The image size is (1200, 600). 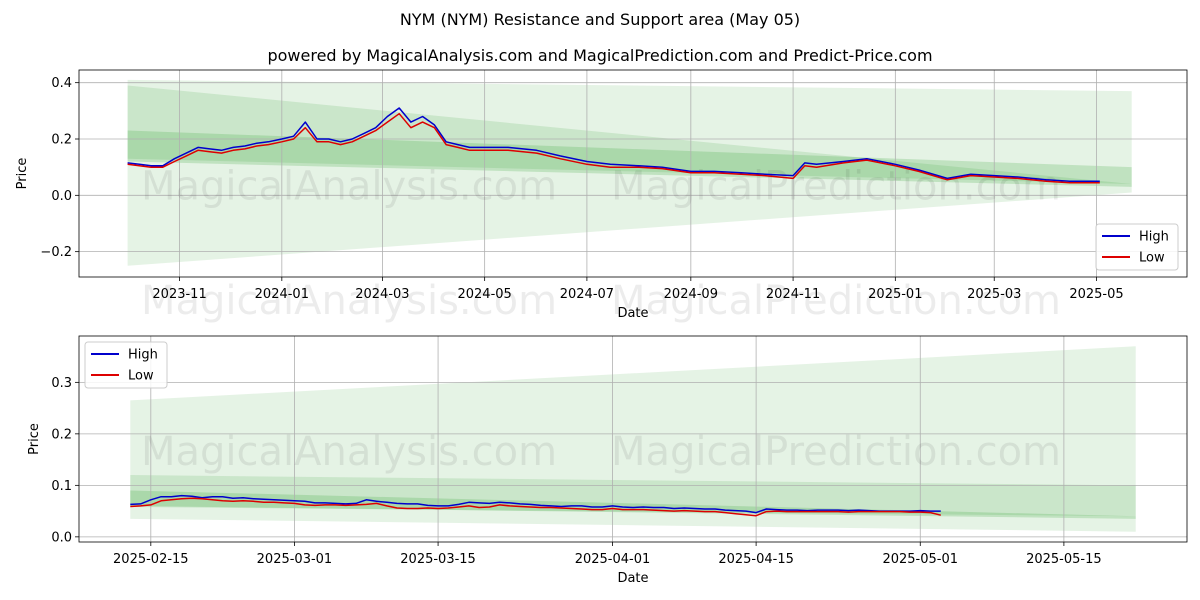 What do you see at coordinates (56, 252) in the screenshot?
I see `y-tick-label: −0.2` at bounding box center [56, 252].